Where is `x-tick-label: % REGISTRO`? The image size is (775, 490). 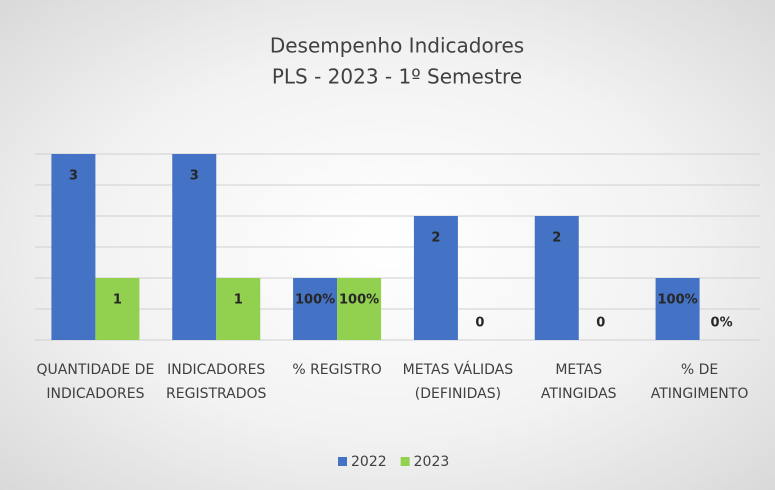
x-tick-label: % REGISTRO is located at coordinates (337, 370).